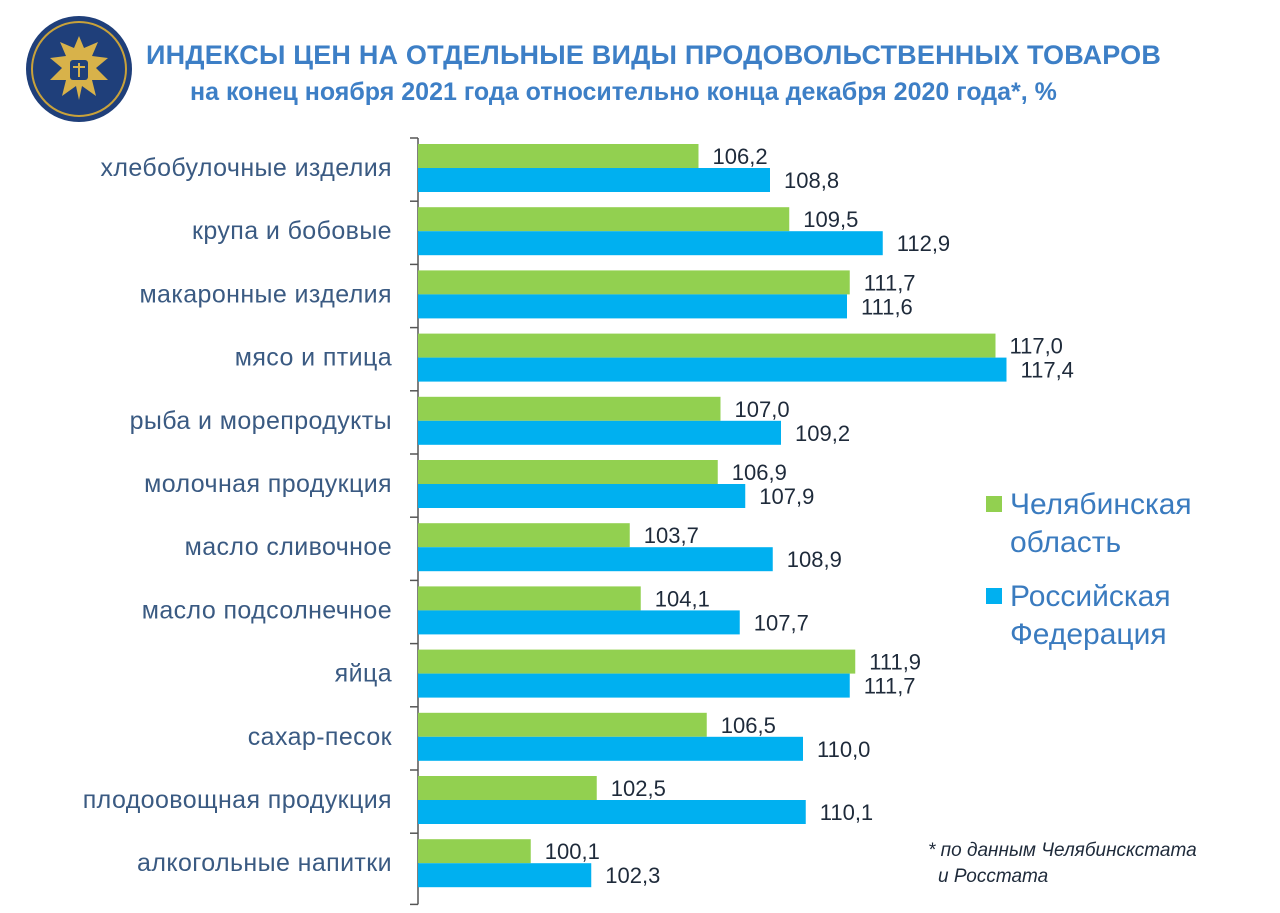  I want to click on data-label: 100,1, so click(572, 851).